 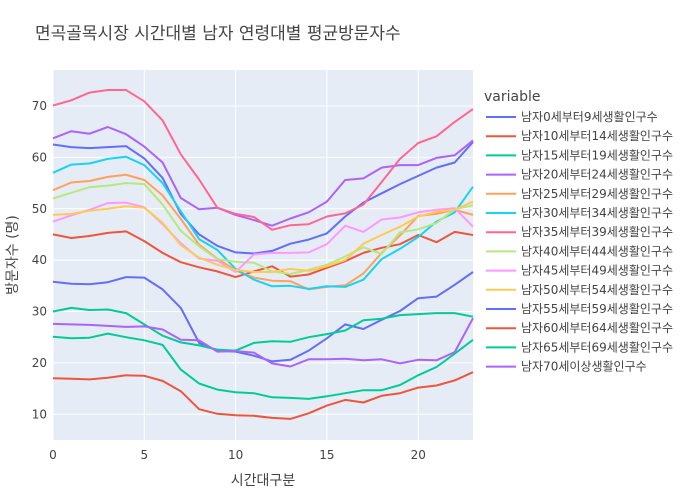 I want to click on y-tick-label: 60, so click(x=39, y=157).